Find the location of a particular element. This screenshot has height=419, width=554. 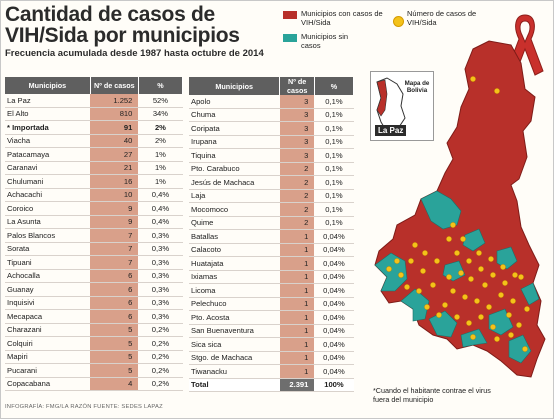

table-row: Colquiri 5 0,2% is located at coordinates (94, 343).